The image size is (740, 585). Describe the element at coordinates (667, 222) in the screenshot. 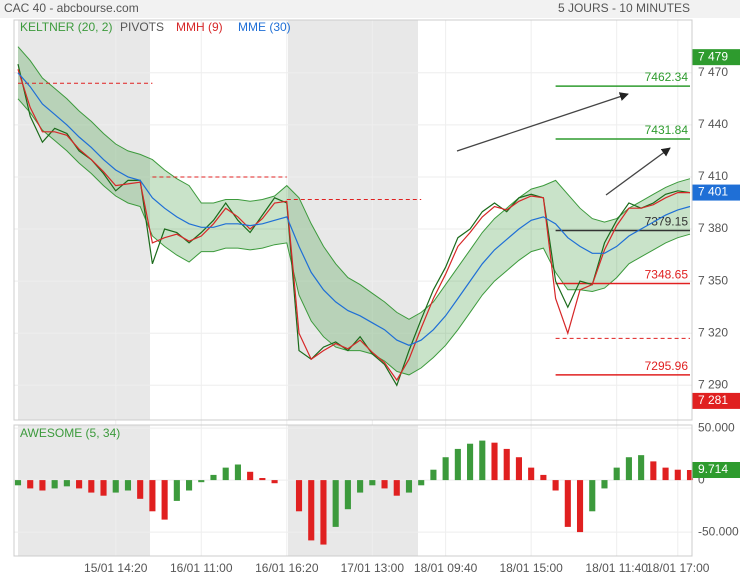

I see `pivot-label: 7379.15` at that location.